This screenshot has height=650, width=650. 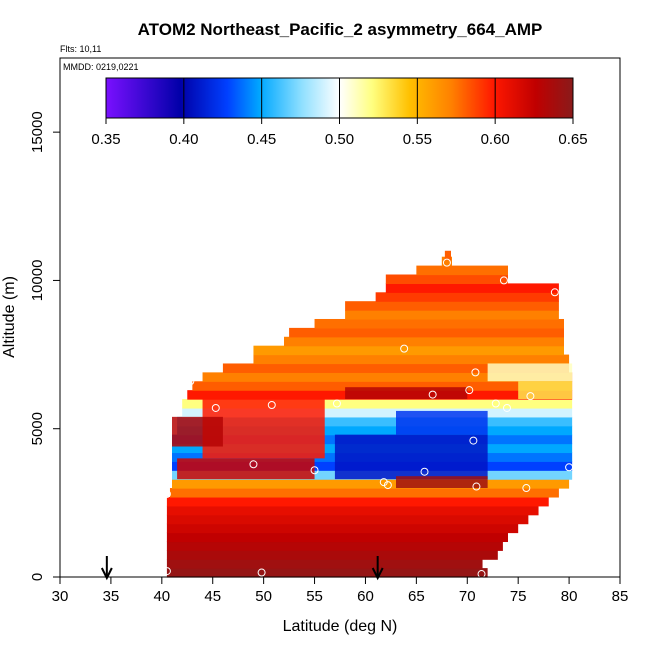 I want to click on colorbar-ticks: 0.35 0.40 0.45 0.50 0.55 0.60 0.65, so click(x=339, y=113).